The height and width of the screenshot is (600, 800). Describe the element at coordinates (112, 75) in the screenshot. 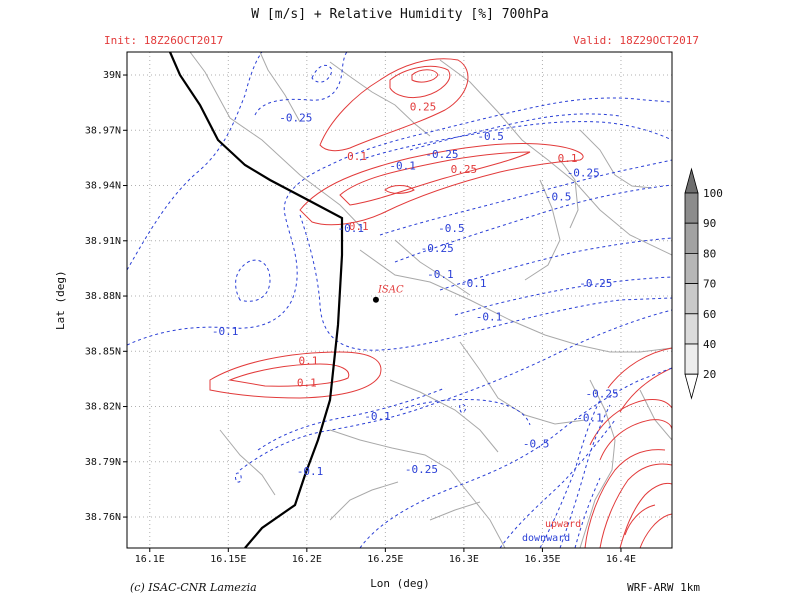

I see `y-tick-label: 39N` at that location.